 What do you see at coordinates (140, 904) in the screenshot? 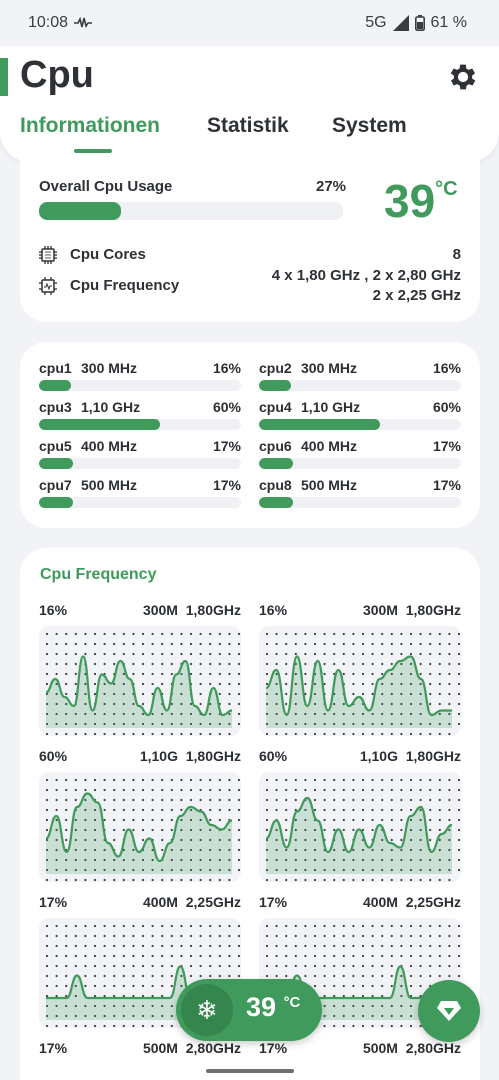
I see `frequency-graph-header: 17% 400M 2,25GHz` at bounding box center [140, 904].